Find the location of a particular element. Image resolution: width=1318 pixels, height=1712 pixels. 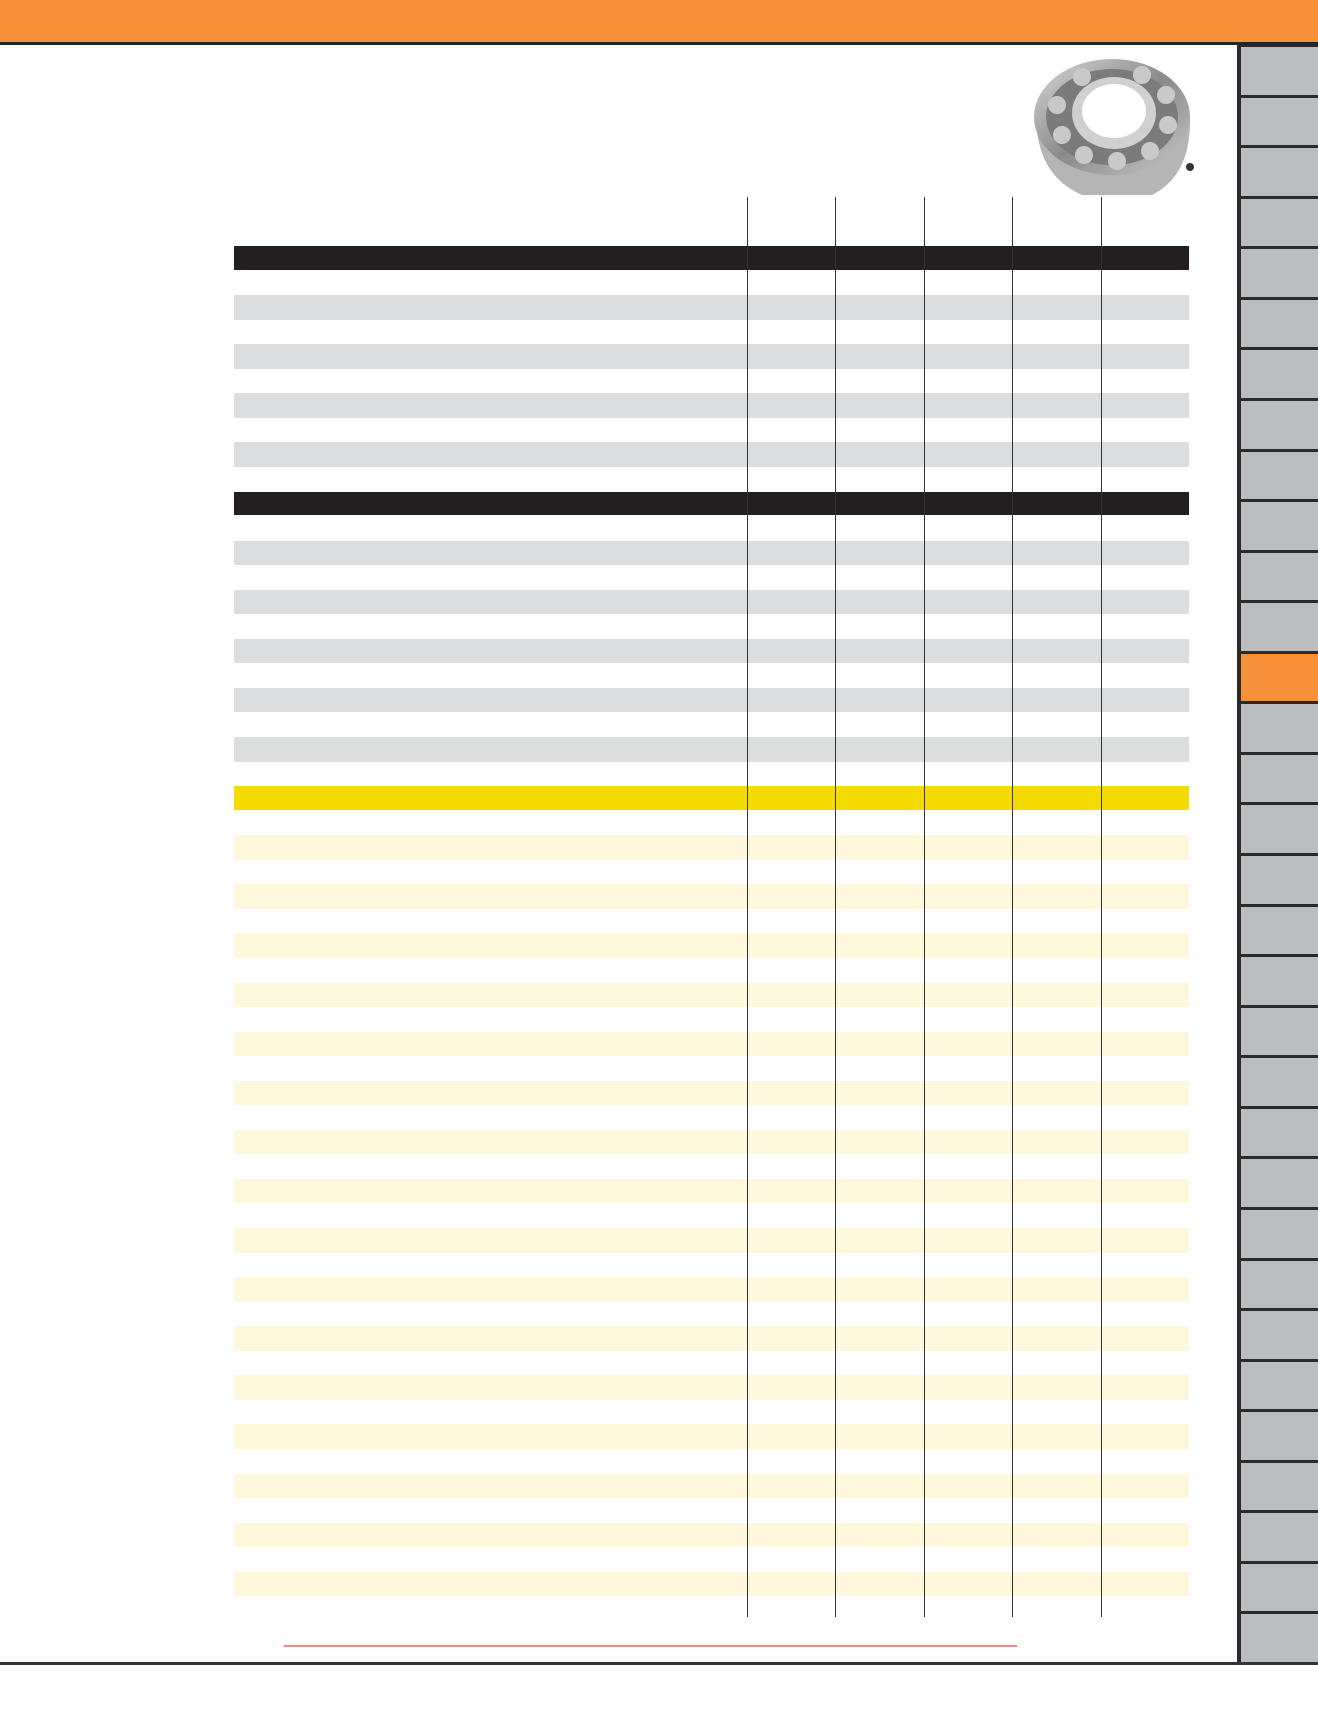

bottom-rule is located at coordinates (659, 1663).